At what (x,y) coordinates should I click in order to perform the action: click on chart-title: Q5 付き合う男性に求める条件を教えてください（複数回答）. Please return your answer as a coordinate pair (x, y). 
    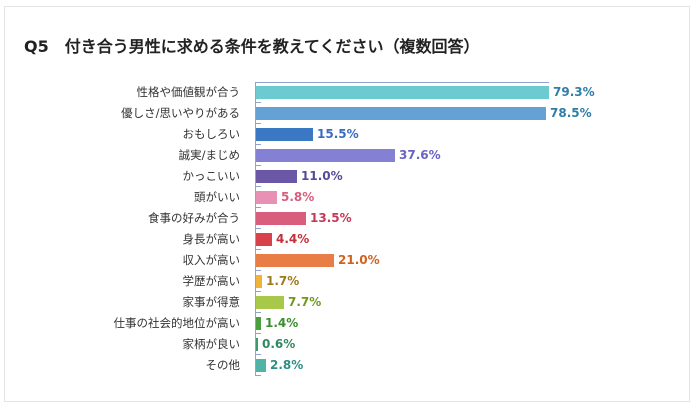
    Looking at the image, I should click on (252, 46).